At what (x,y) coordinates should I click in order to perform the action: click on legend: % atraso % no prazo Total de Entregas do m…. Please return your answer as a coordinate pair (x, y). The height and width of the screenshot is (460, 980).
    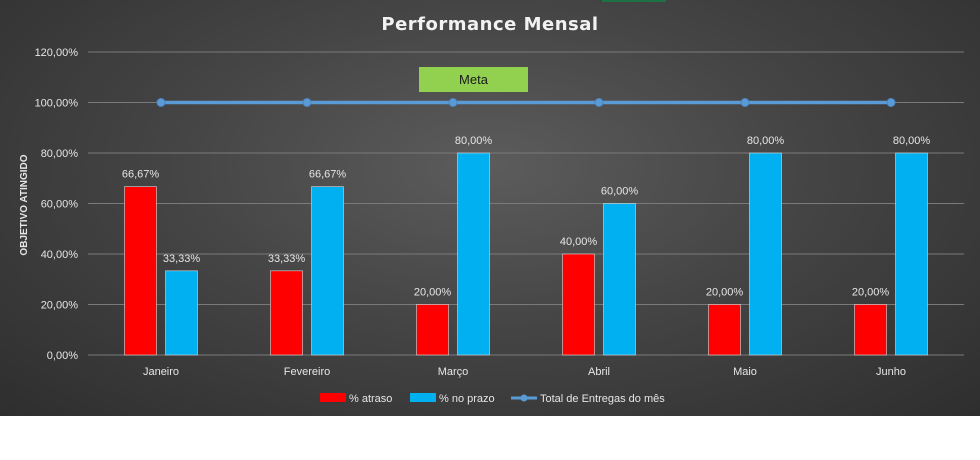
    Looking at the image, I should click on (492, 399).